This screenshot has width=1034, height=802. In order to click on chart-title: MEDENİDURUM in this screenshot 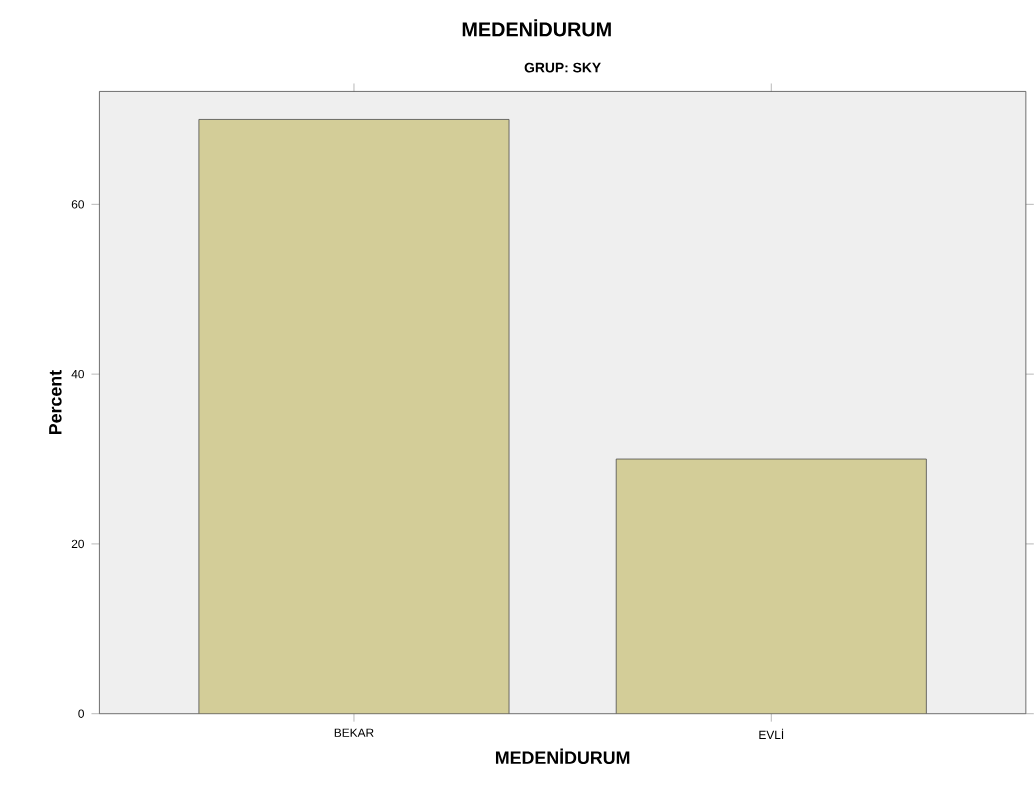, I will do `click(536, 28)`.